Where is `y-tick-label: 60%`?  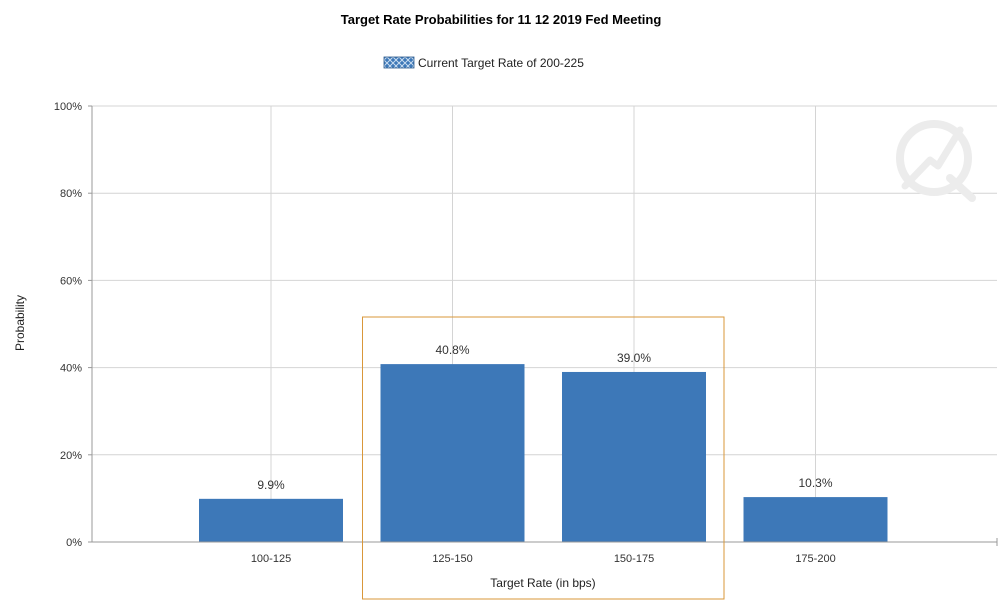 y-tick-label: 60% is located at coordinates (71, 281).